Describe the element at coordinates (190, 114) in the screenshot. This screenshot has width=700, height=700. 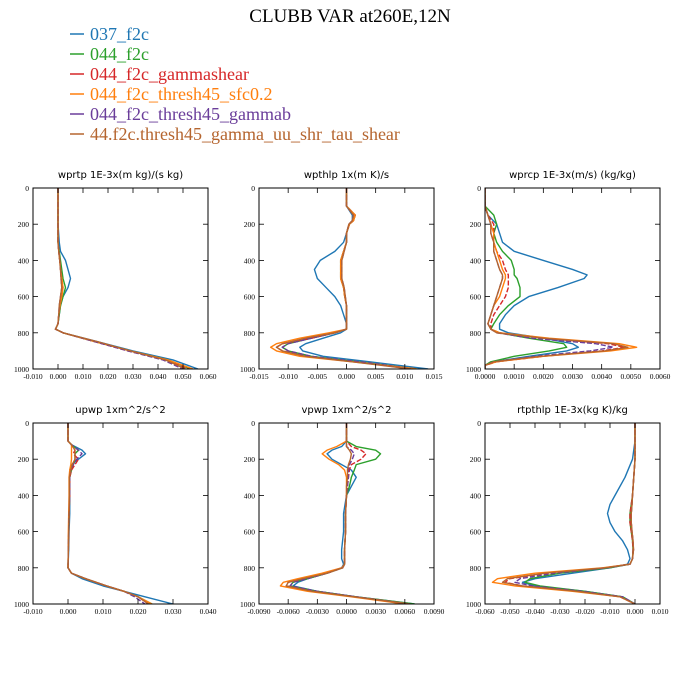
I see `legend-label: 044_f2c_thresh45_gammab` at that location.